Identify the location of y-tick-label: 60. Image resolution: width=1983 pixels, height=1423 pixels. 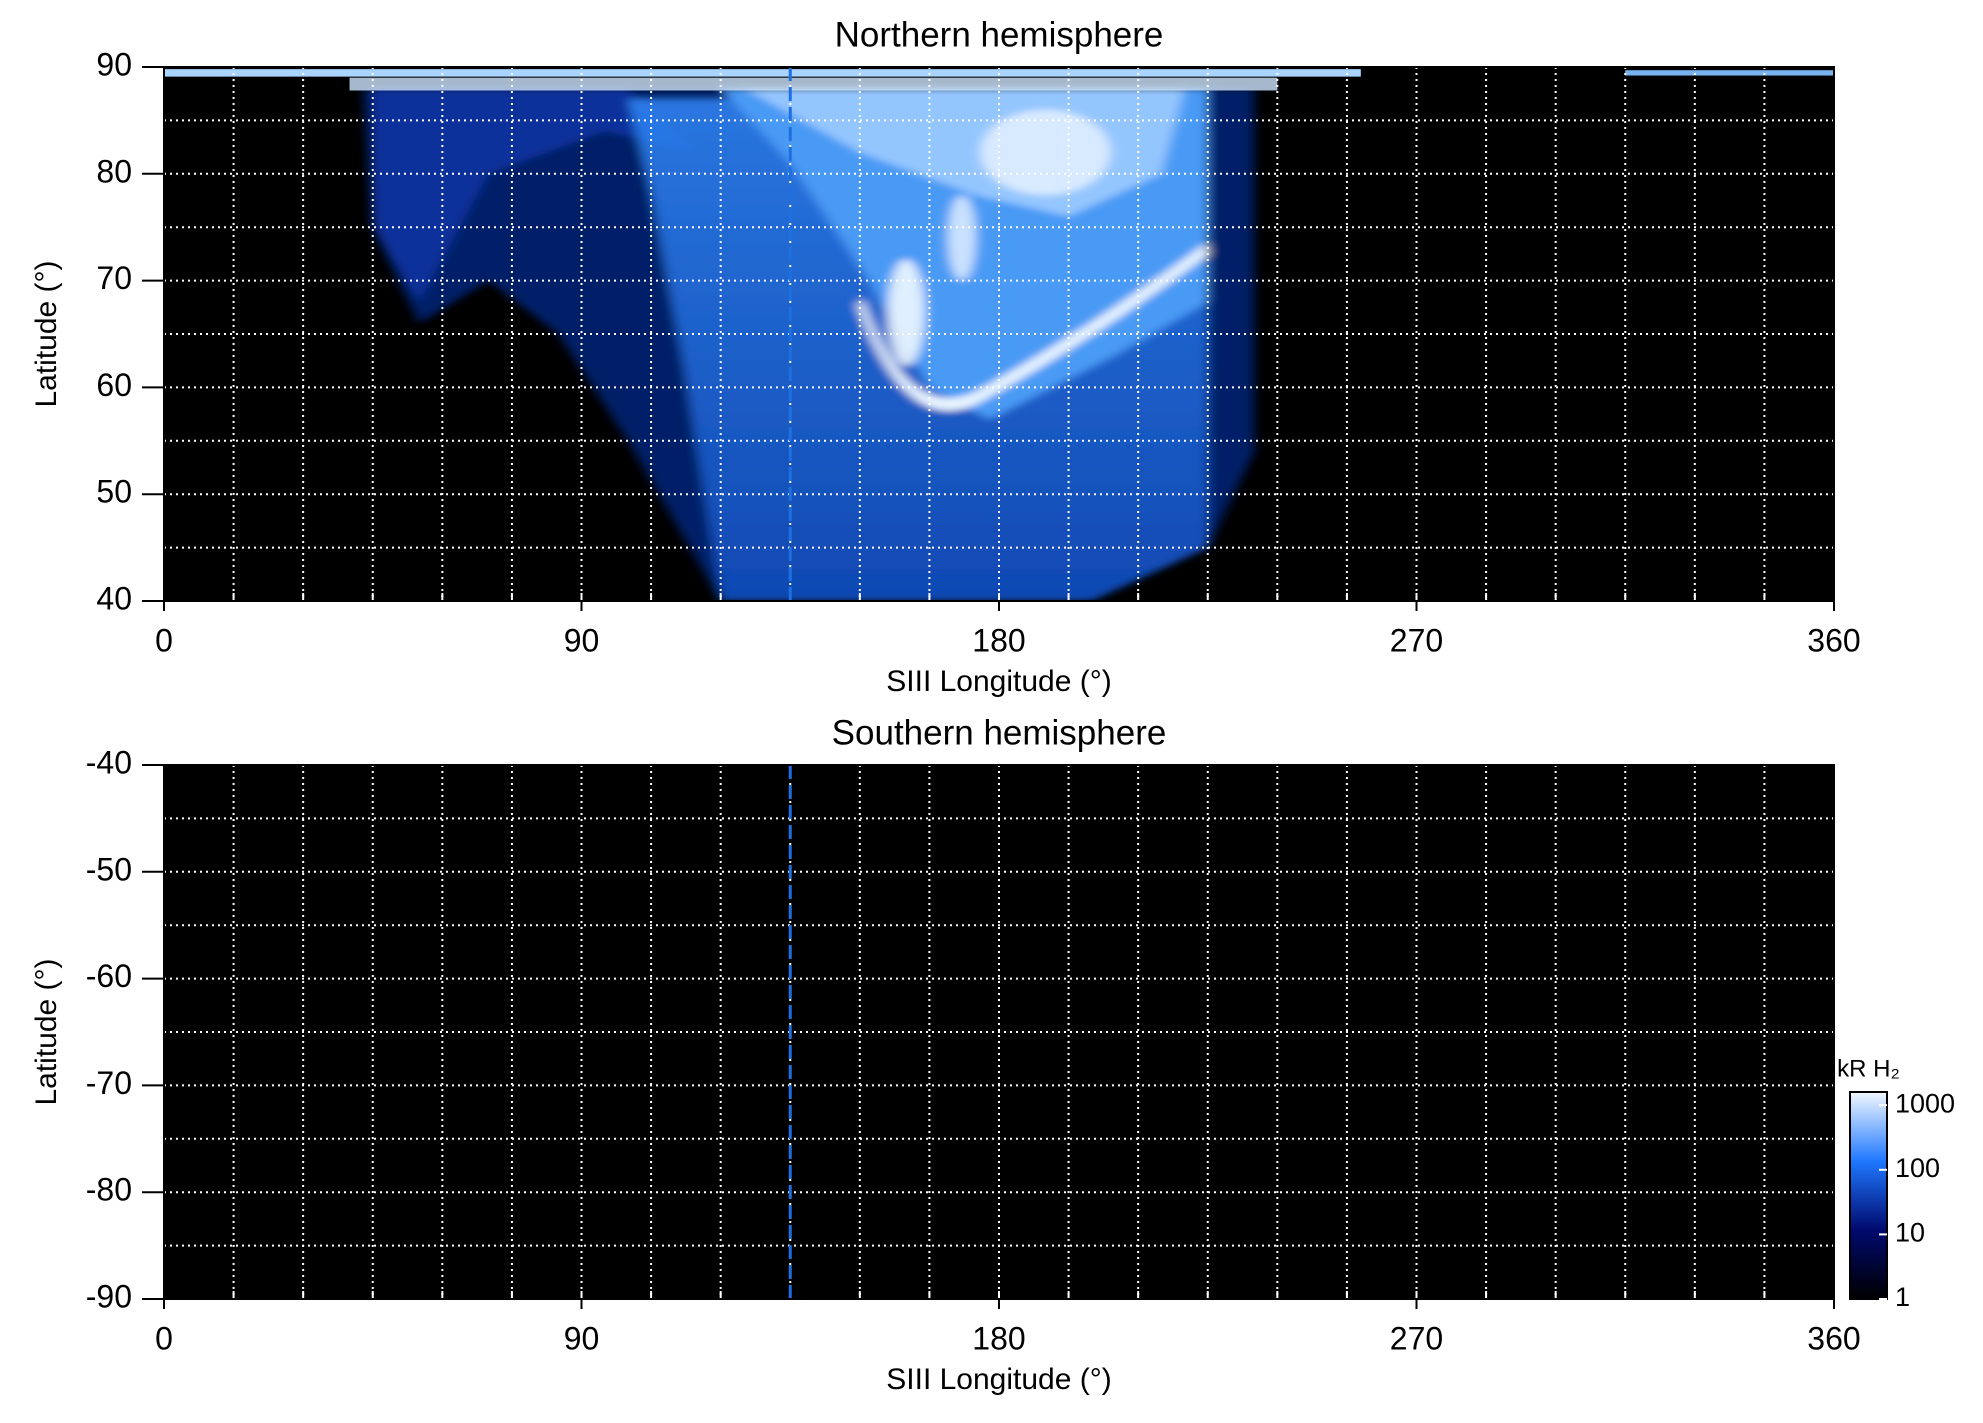
(114, 385).